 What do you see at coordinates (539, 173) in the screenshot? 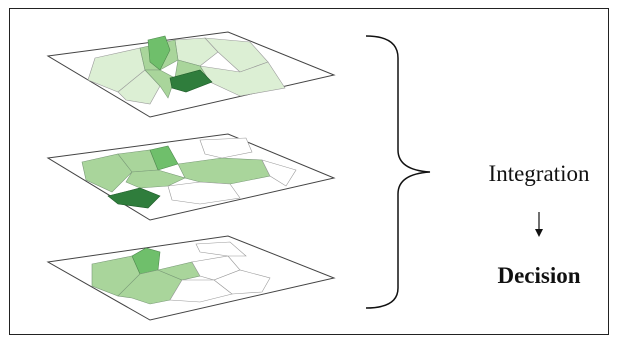
I see `integration-label: Integration` at bounding box center [539, 173].